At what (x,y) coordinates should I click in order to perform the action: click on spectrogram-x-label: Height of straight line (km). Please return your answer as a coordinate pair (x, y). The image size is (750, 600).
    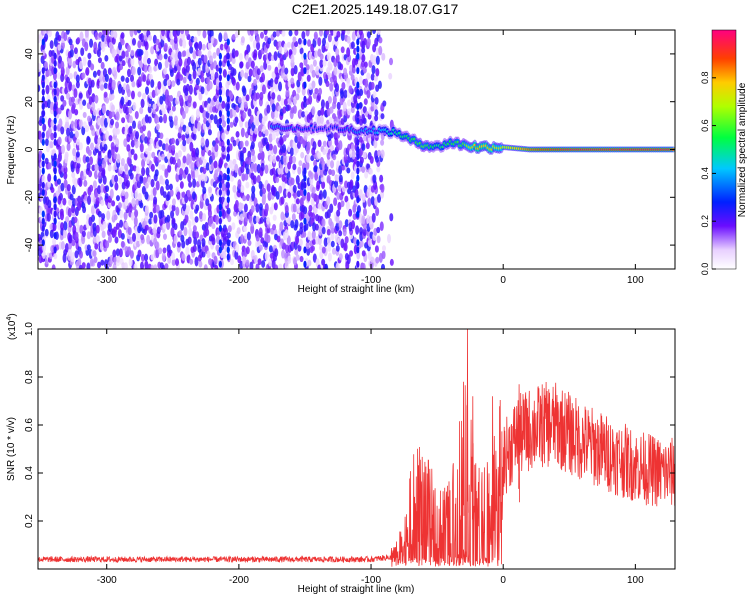
    Looking at the image, I should click on (356, 289).